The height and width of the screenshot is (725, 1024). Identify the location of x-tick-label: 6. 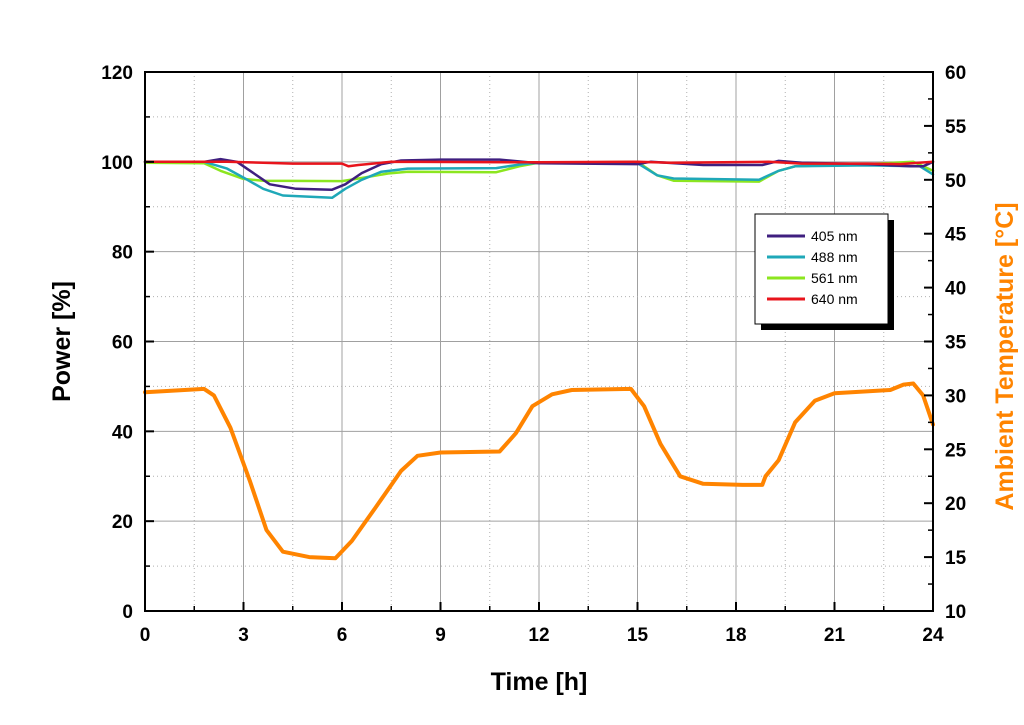
(342, 635).